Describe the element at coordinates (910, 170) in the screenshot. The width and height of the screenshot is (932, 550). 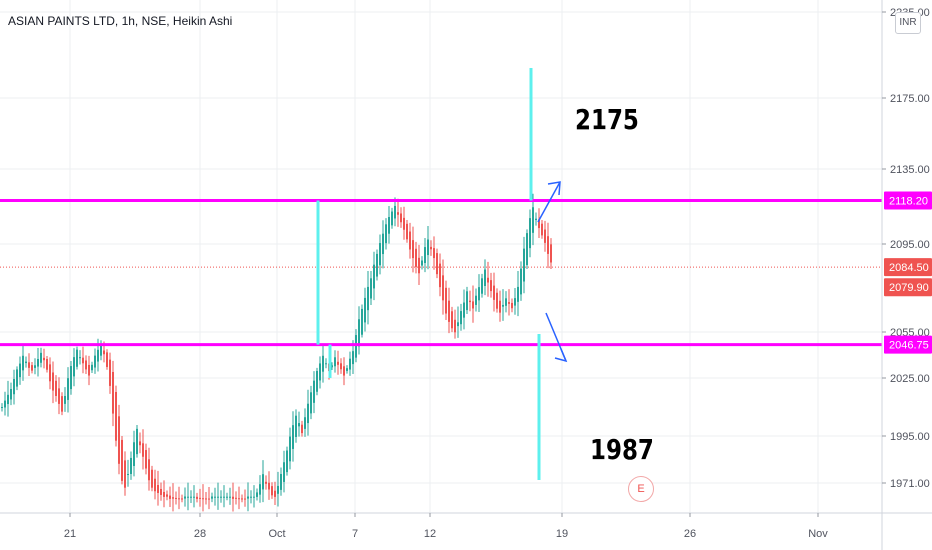
I see `y-tick-label: 2135.00` at that location.